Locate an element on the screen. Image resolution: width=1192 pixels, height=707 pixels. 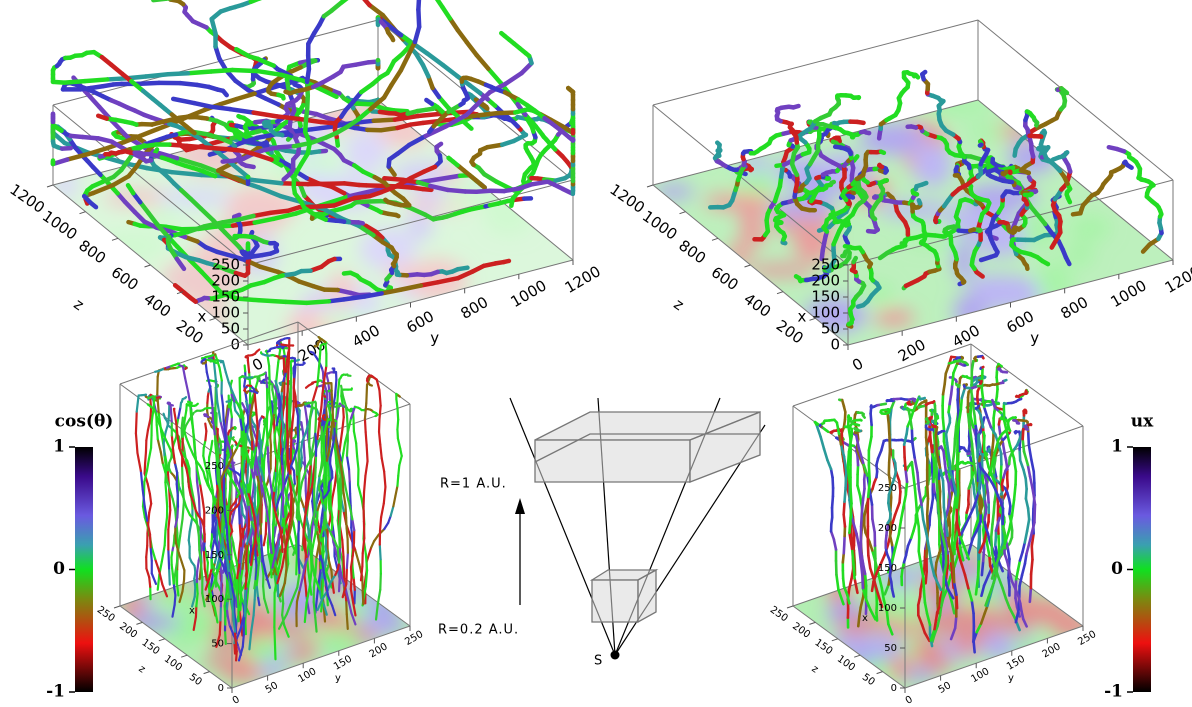
box-face is located at coordinates (615, 601).